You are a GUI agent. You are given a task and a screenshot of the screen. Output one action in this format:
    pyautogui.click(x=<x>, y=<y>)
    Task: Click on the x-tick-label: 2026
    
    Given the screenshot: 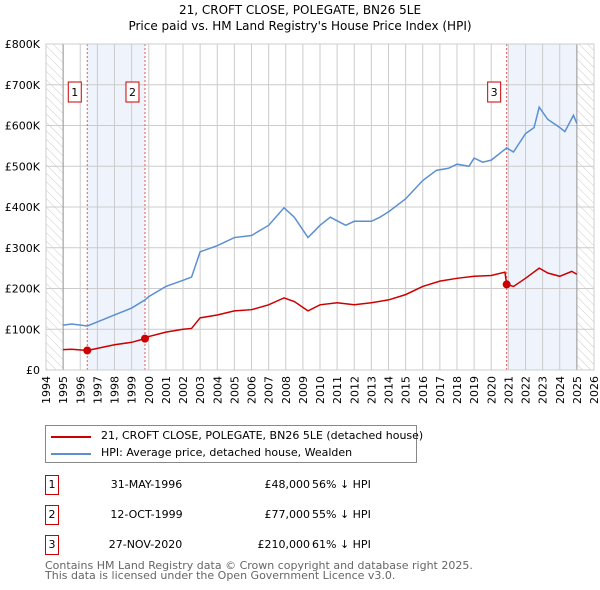 What is the action you would take?
    pyautogui.click(x=594, y=390)
    